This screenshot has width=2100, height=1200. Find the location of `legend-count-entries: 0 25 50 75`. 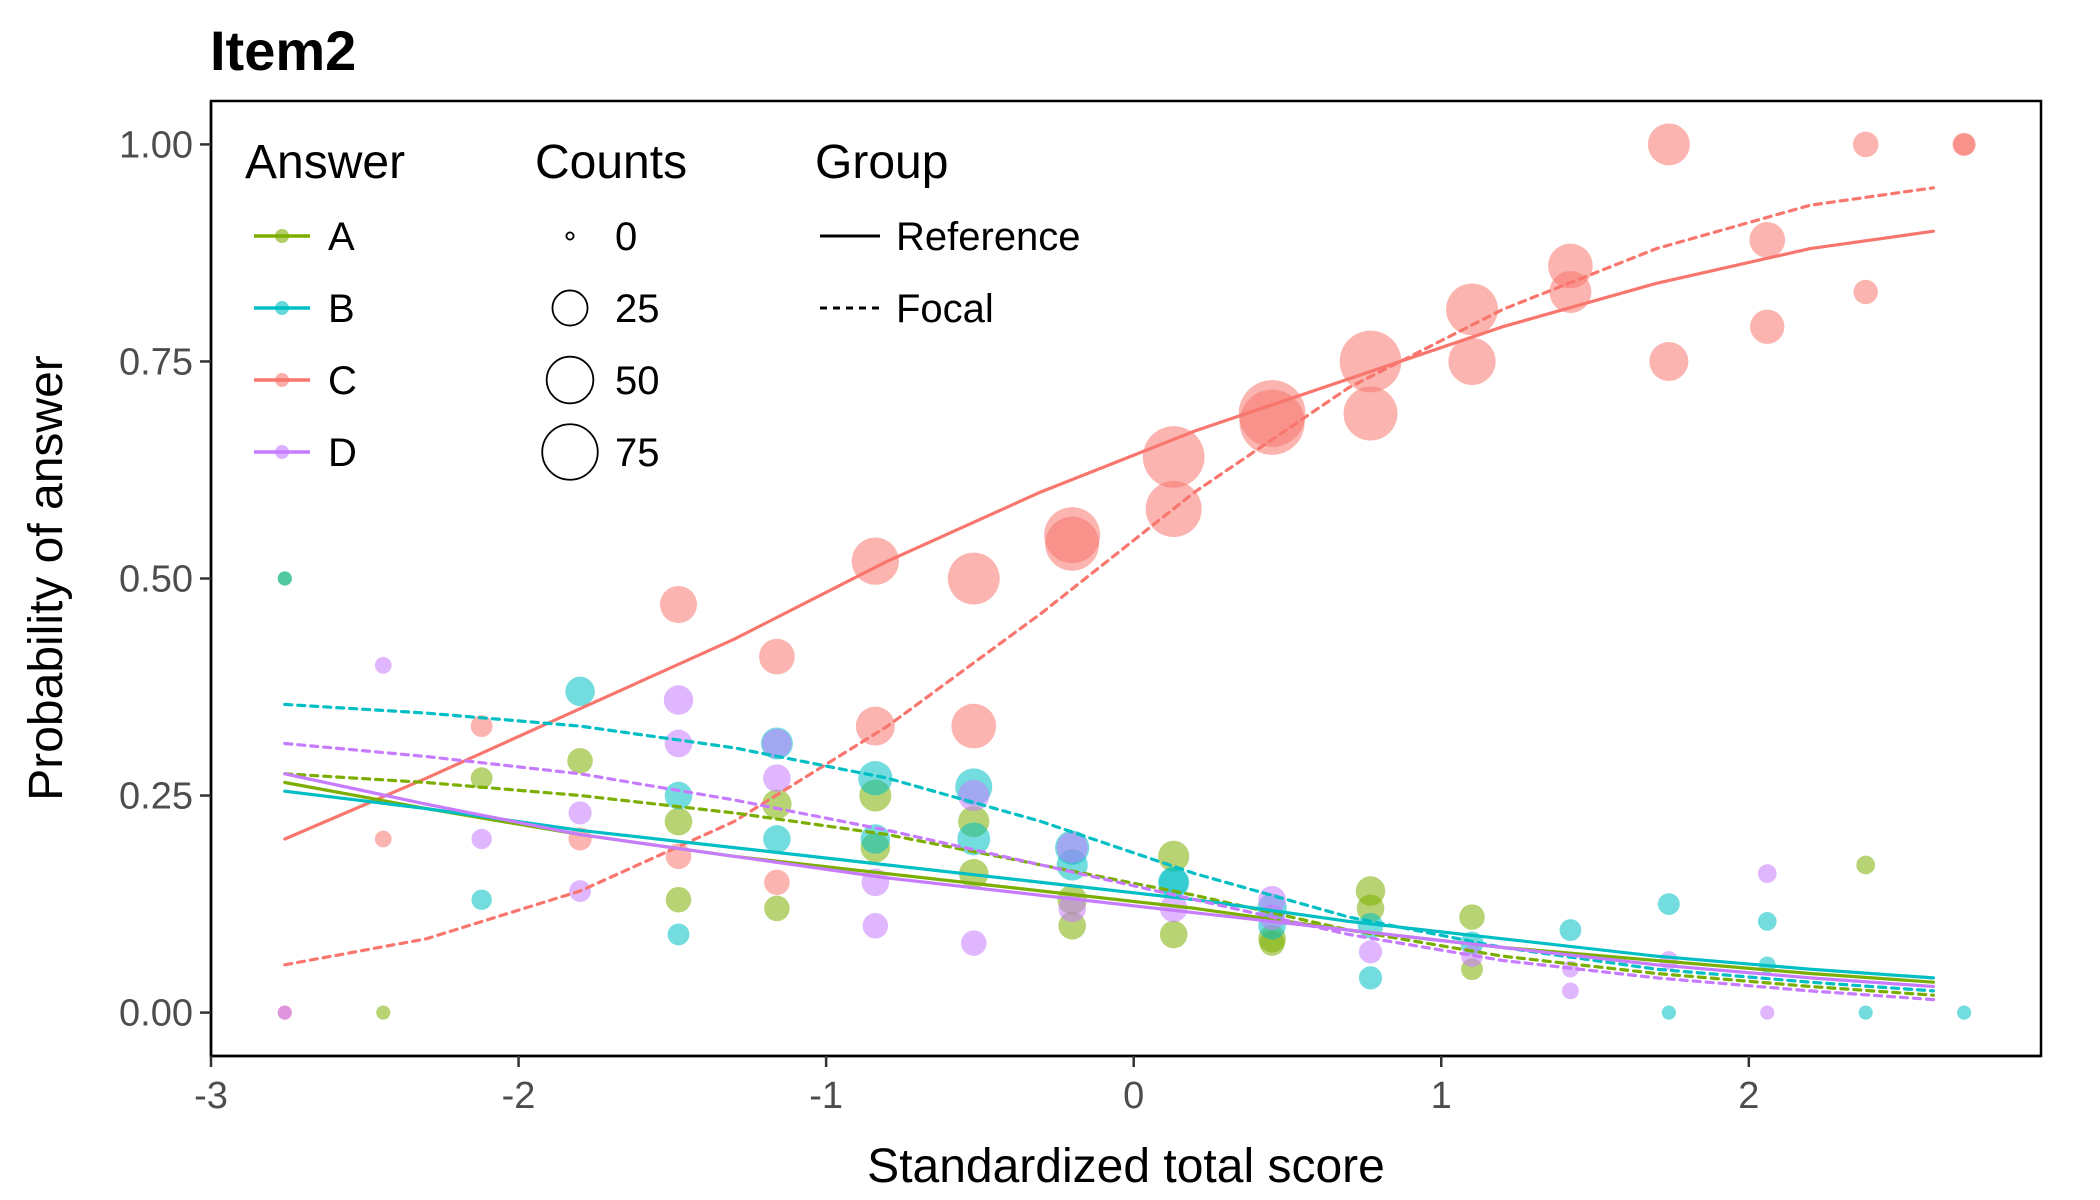

legend-count-entries: 0 25 50 75 is located at coordinates (600, 348).